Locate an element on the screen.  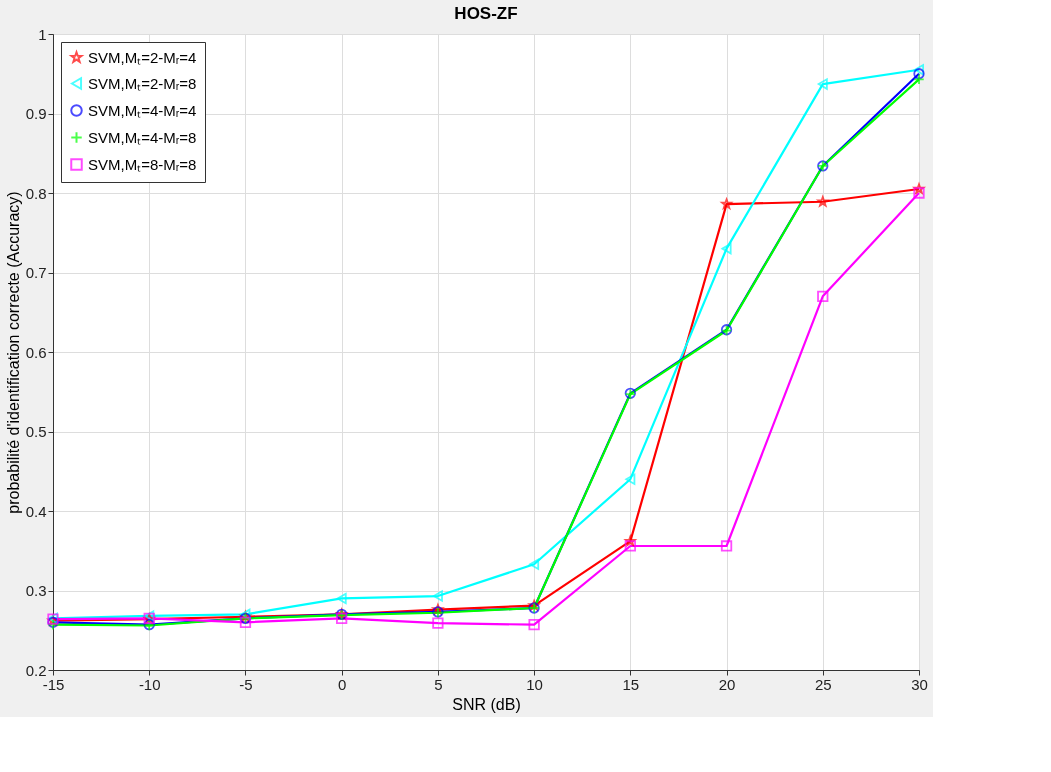
legend-label: SVM,Mₜ=8-Mᵣ=8 is located at coordinates (142, 164).